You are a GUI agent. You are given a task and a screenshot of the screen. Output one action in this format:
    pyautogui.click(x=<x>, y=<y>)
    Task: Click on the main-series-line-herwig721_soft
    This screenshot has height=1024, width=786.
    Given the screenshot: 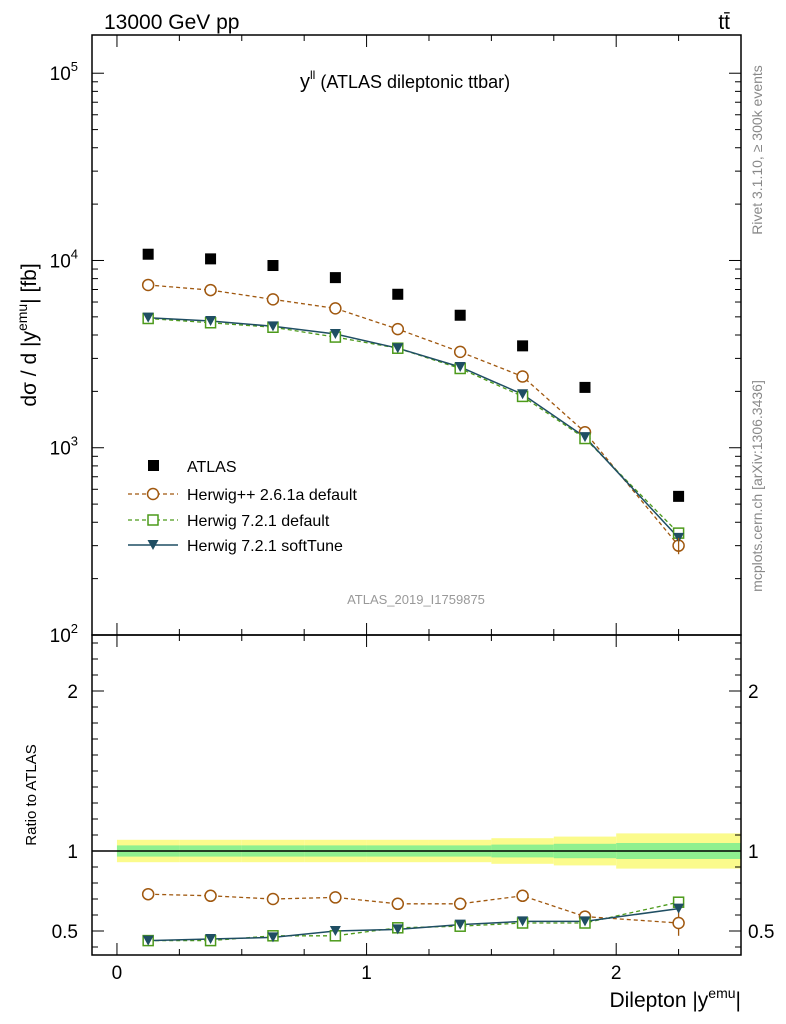 What is the action you would take?
    pyautogui.click(x=414, y=427)
    